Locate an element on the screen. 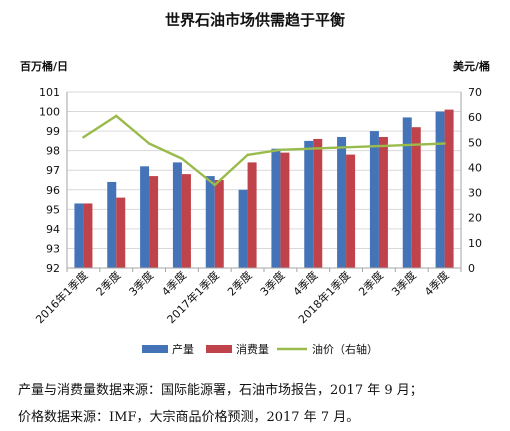 This screenshot has height=431, width=510. right-tick-label: 20 is located at coordinates (475, 218).